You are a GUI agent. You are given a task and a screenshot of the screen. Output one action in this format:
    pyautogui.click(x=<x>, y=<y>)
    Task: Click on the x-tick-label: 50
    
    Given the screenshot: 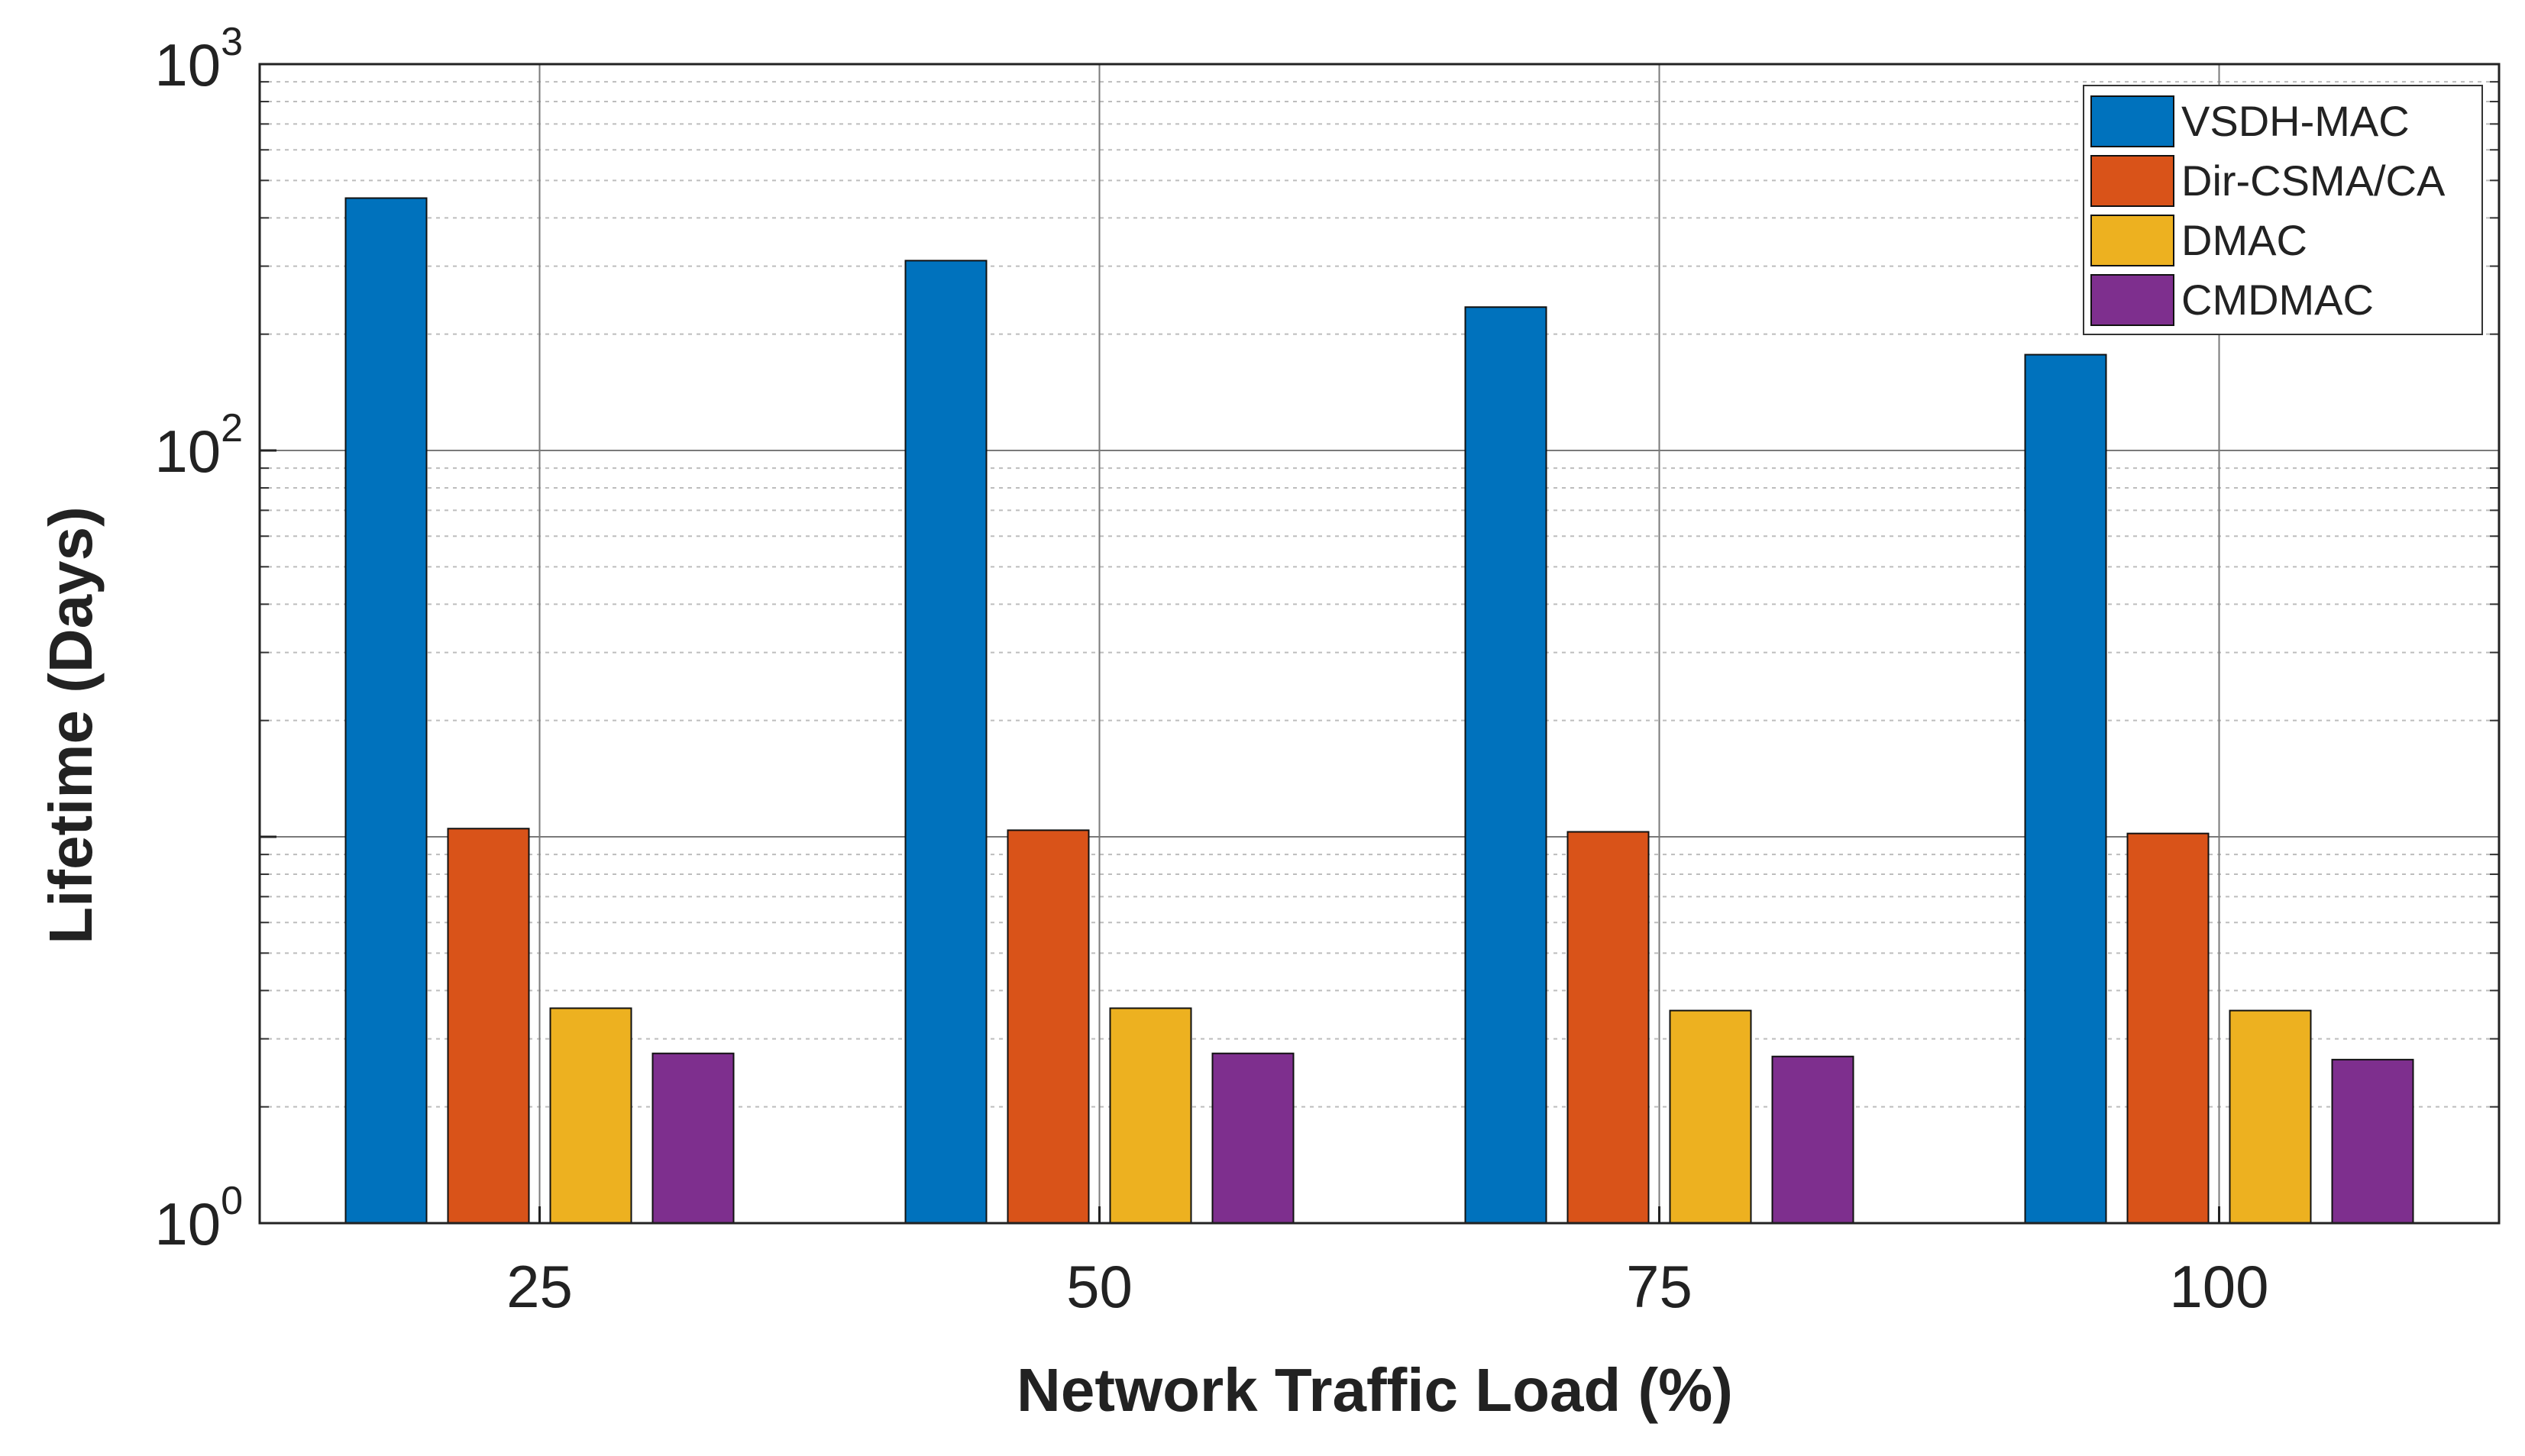 What is the action you would take?
    pyautogui.click(x=1099, y=1286)
    